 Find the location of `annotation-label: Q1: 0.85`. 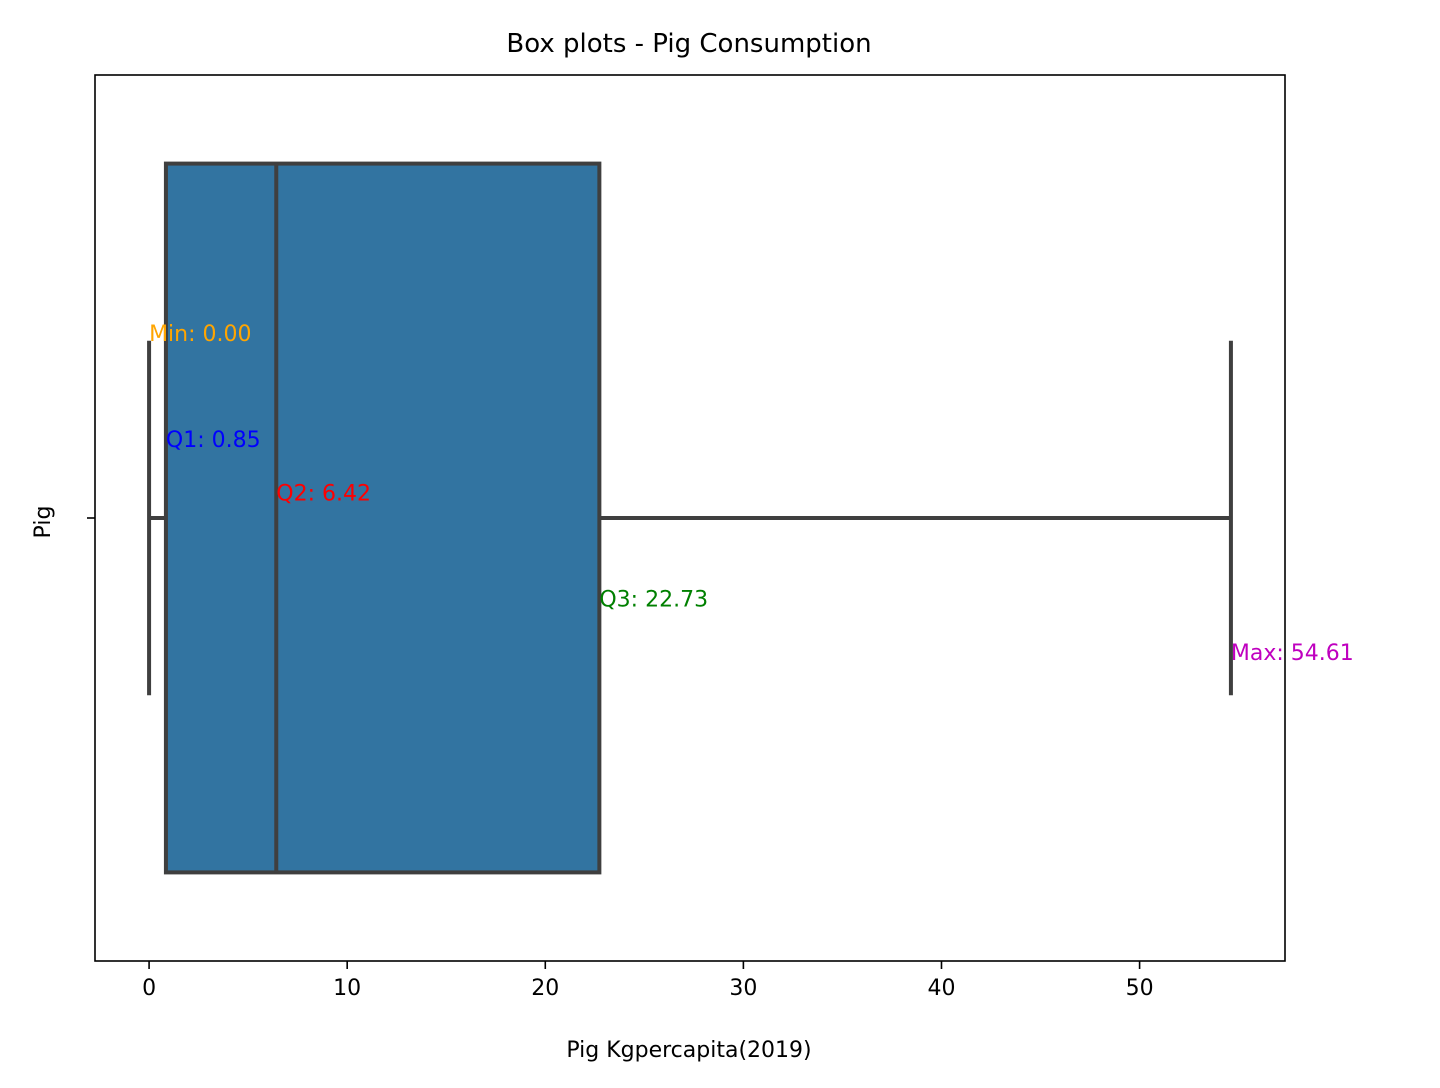

annotation-label: Q1: 0.85 is located at coordinates (213, 440).